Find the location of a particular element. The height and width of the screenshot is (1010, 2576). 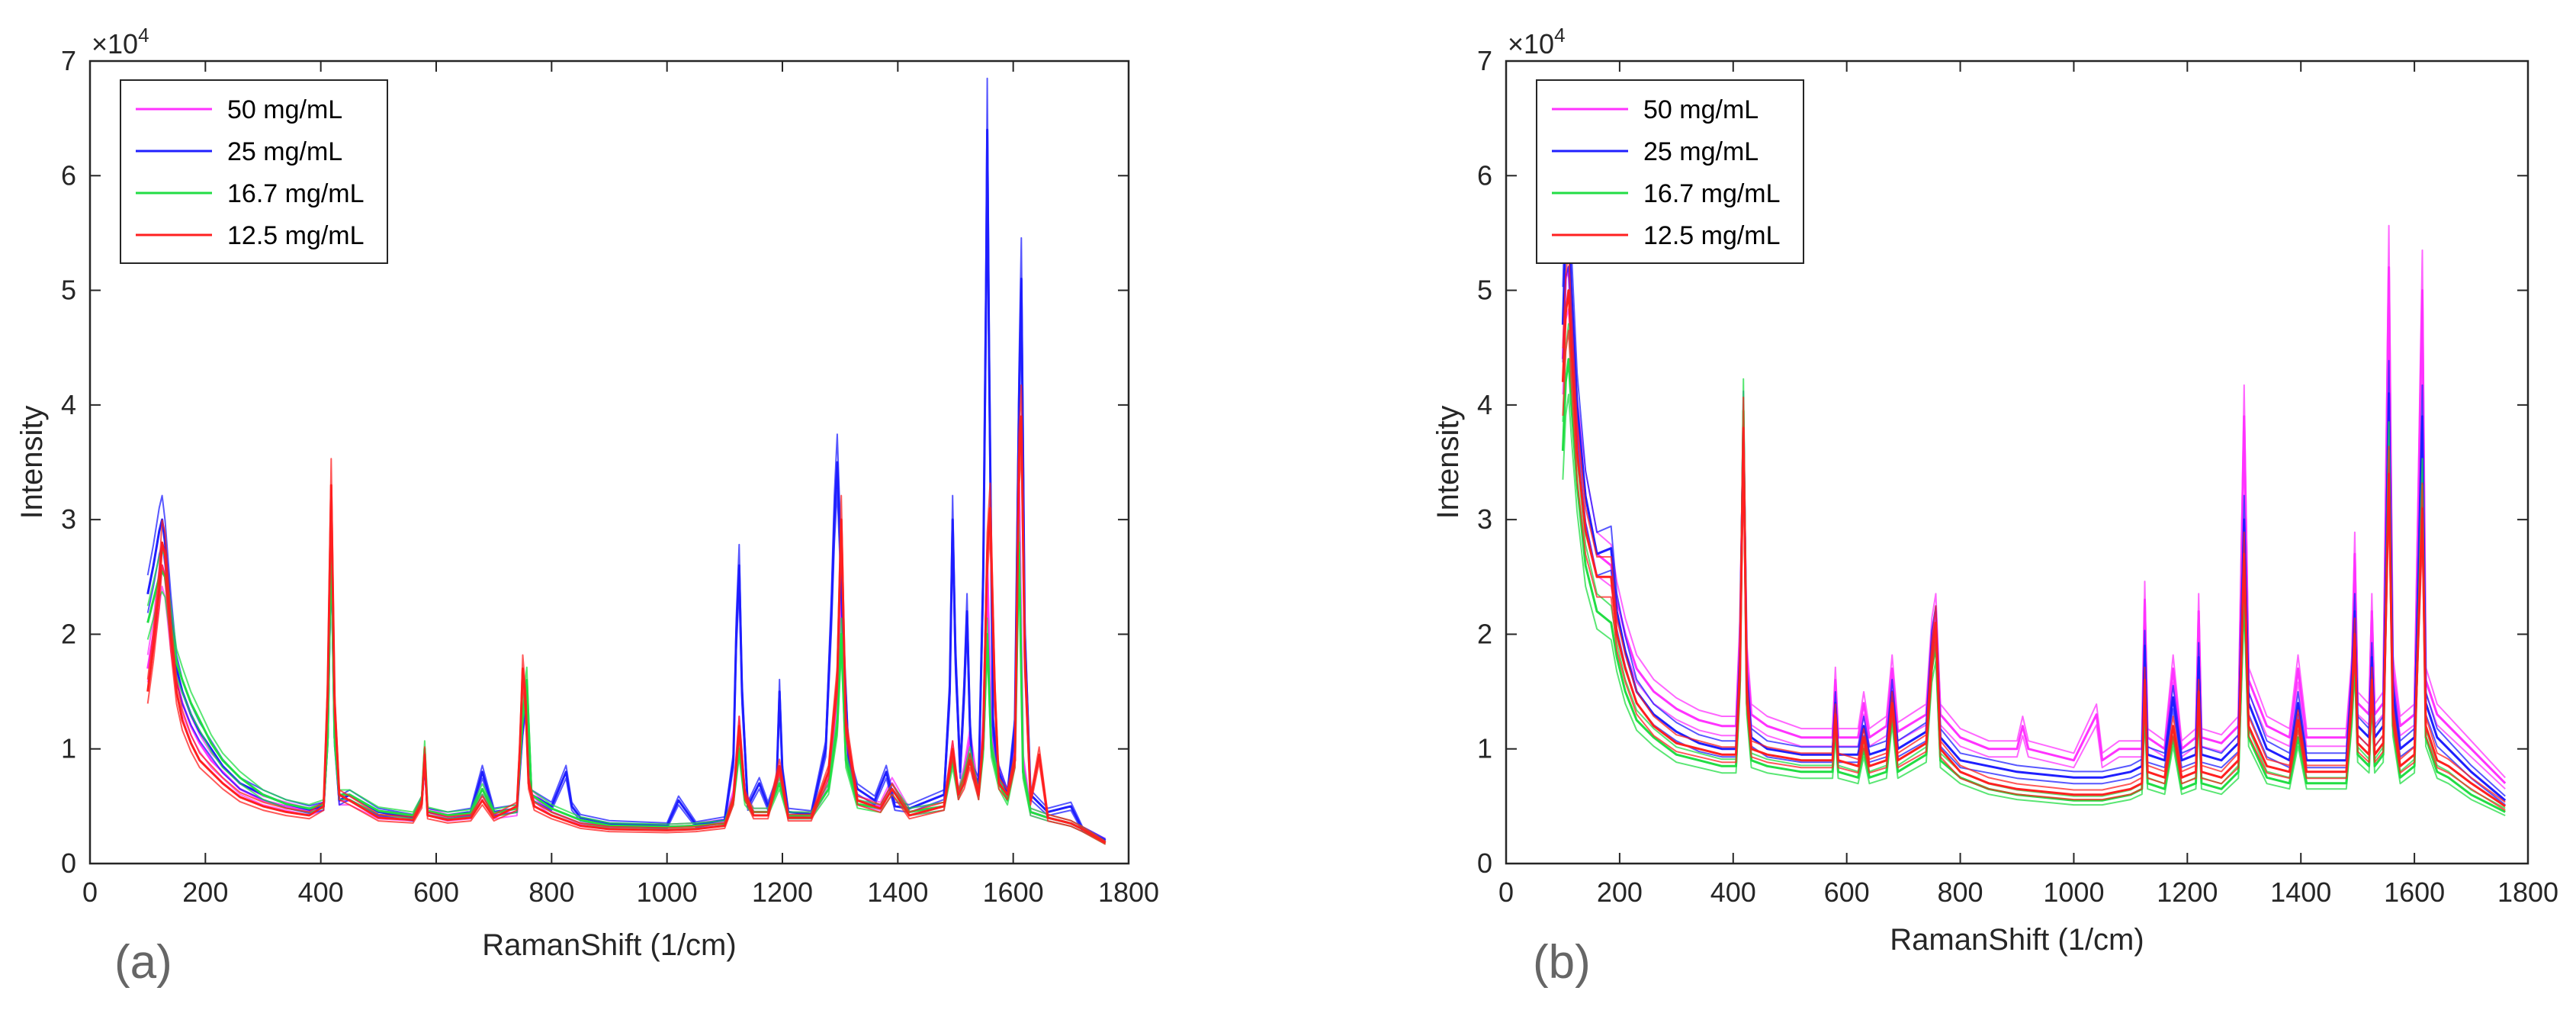

y-axis-title-b: Intensity is located at coordinates (1448, 463).